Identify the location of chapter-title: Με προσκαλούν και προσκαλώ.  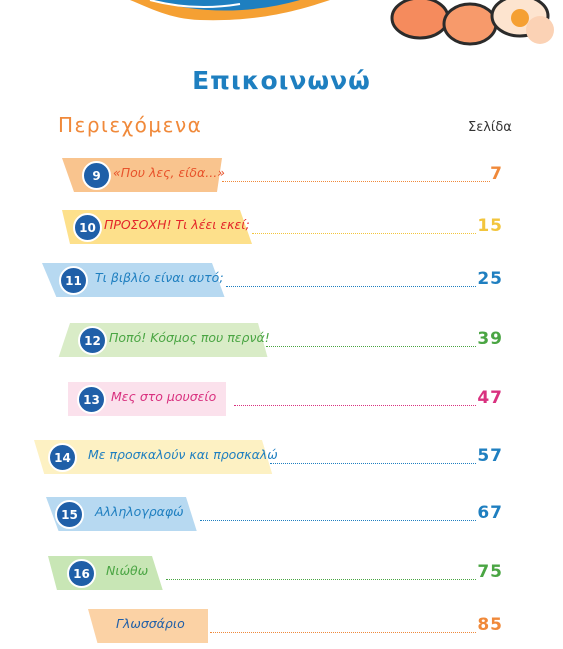
(183, 454).